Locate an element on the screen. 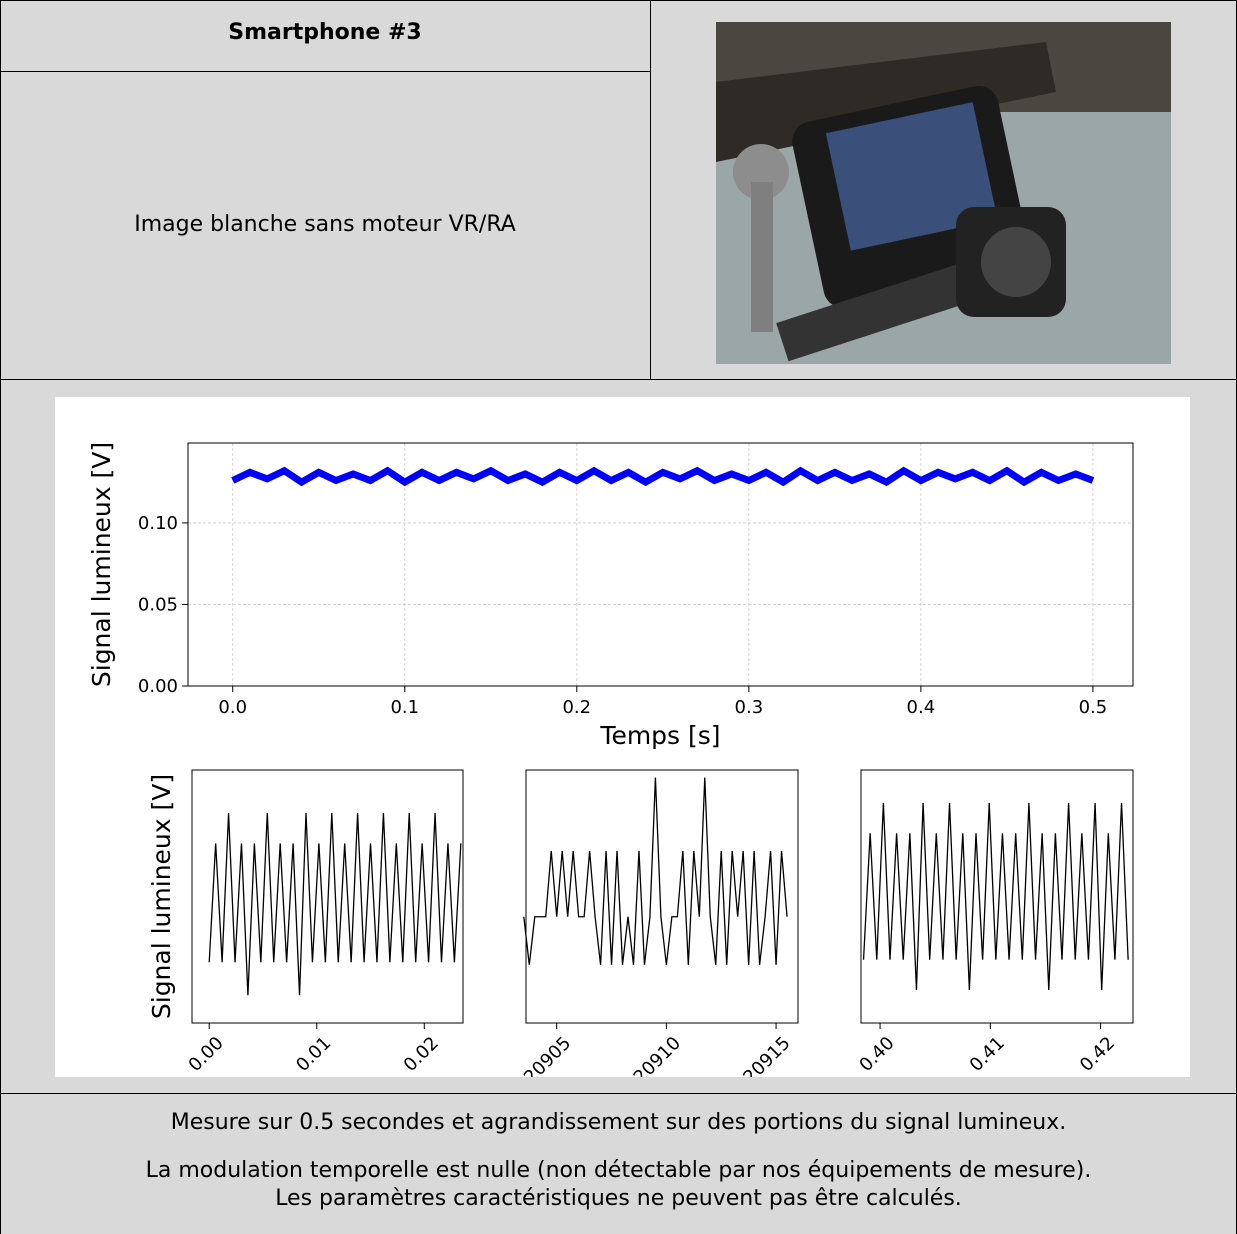 The image size is (1237, 1234). y-tick-label: 0.00 is located at coordinates (158, 686).